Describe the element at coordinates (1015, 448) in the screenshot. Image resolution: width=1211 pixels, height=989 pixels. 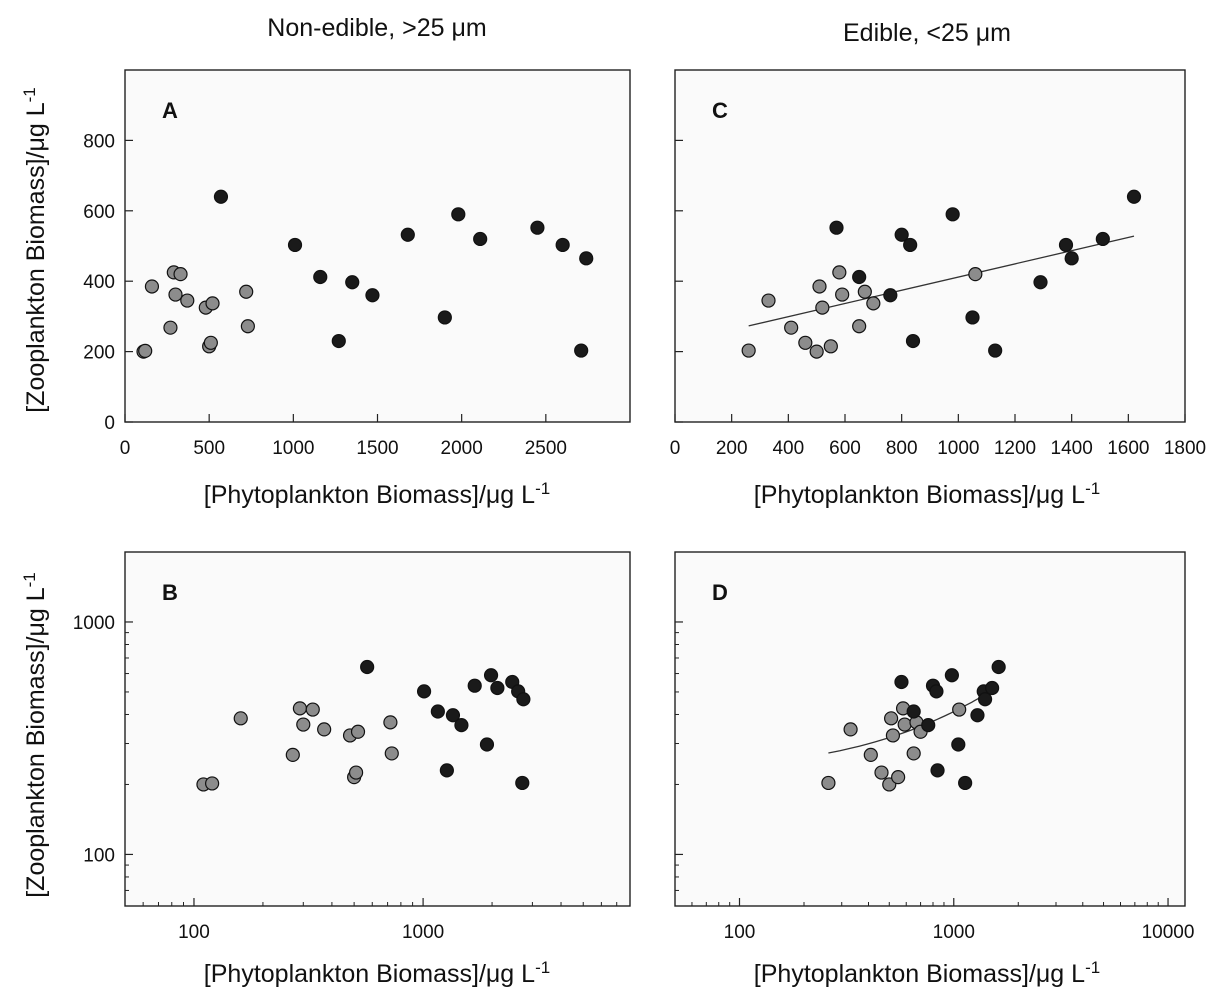
I see `x-tick-label: 1200` at that location.